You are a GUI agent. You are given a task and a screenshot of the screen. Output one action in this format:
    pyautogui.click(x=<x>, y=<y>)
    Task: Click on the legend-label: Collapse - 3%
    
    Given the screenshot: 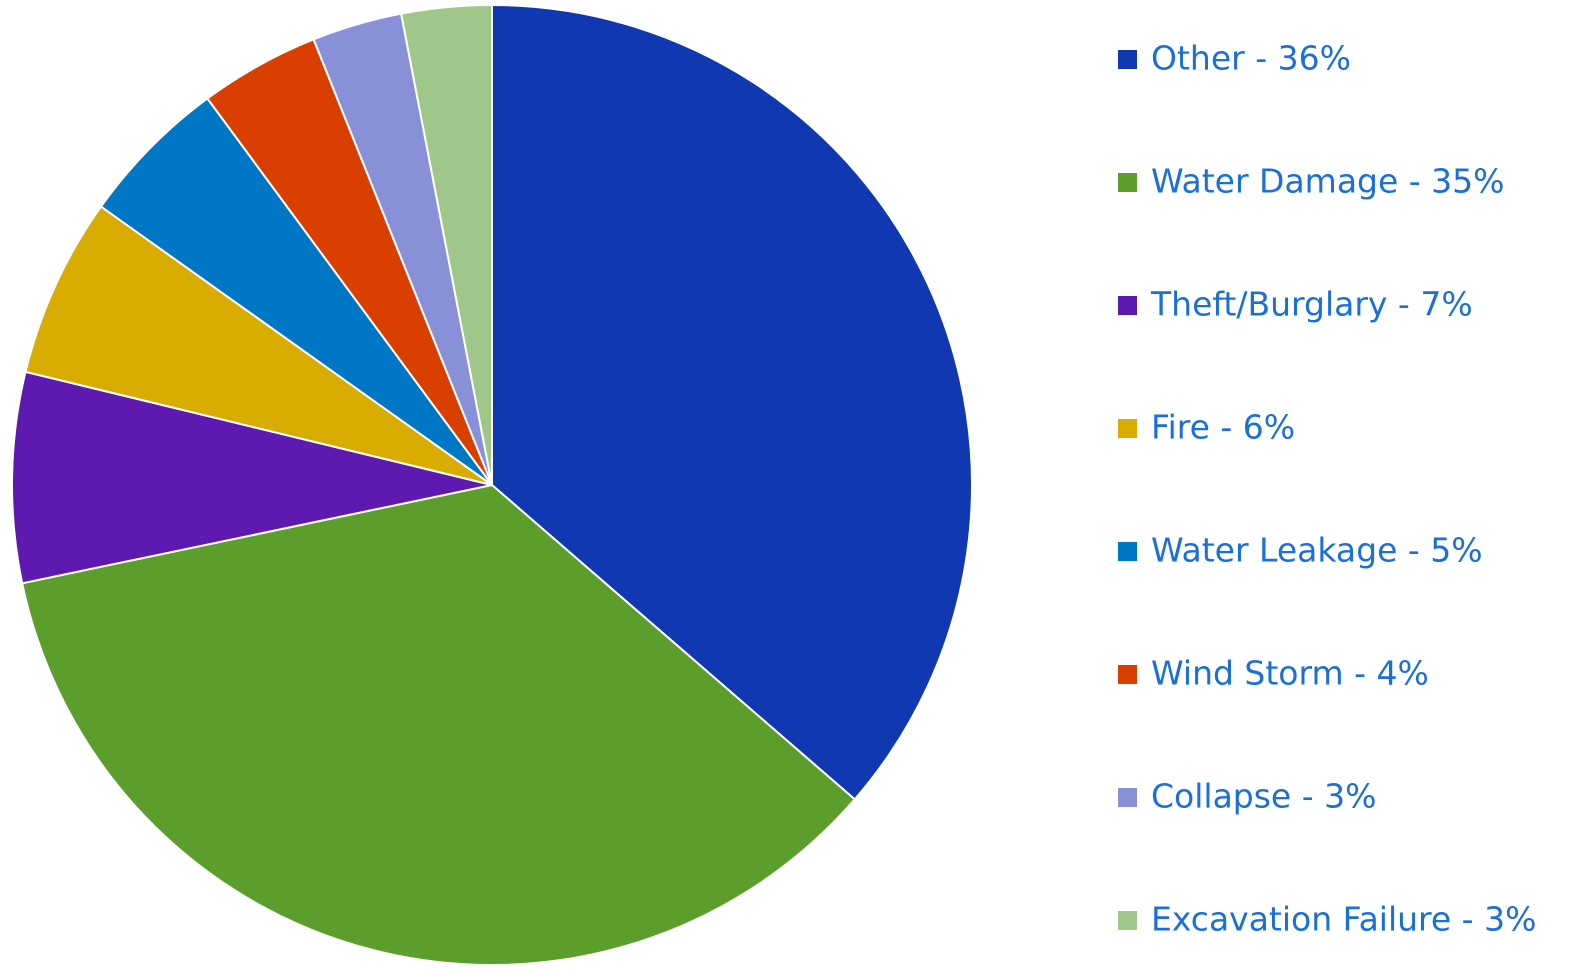 What is the action you would take?
    pyautogui.click(x=1263, y=796)
    